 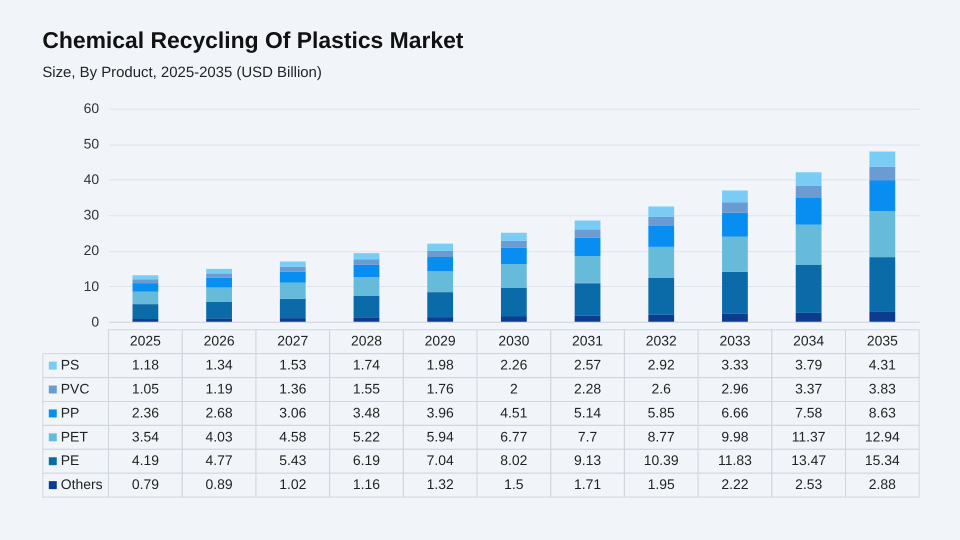 I want to click on data-label: 2.36, so click(x=146, y=412).